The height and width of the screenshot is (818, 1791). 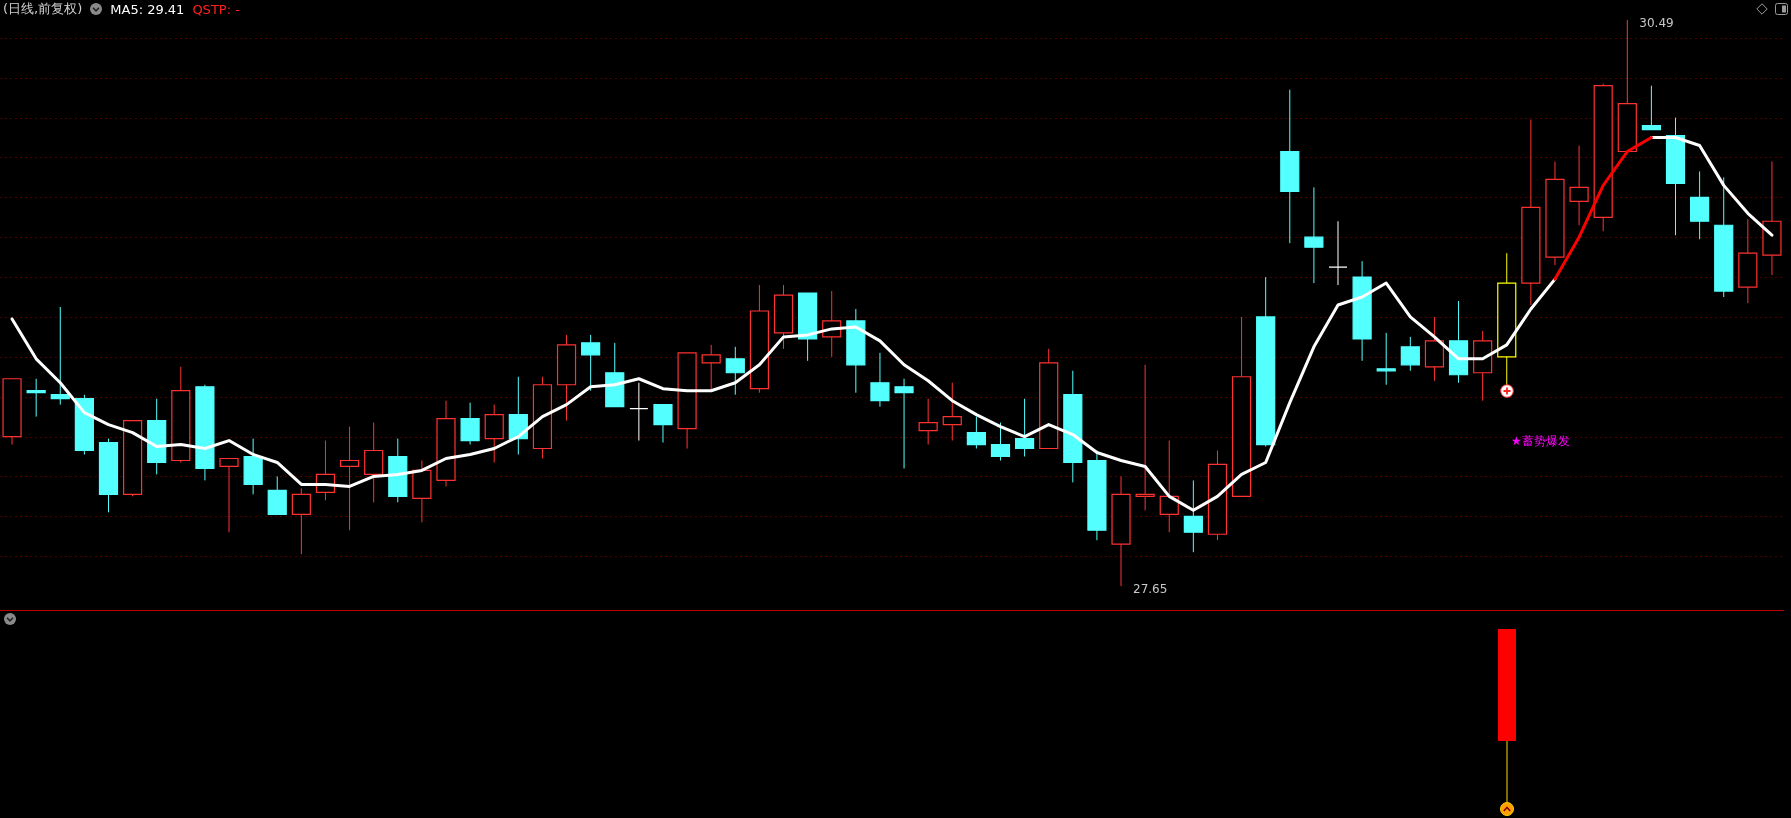 I want to click on annotation: 27.65, so click(x=1150, y=589).